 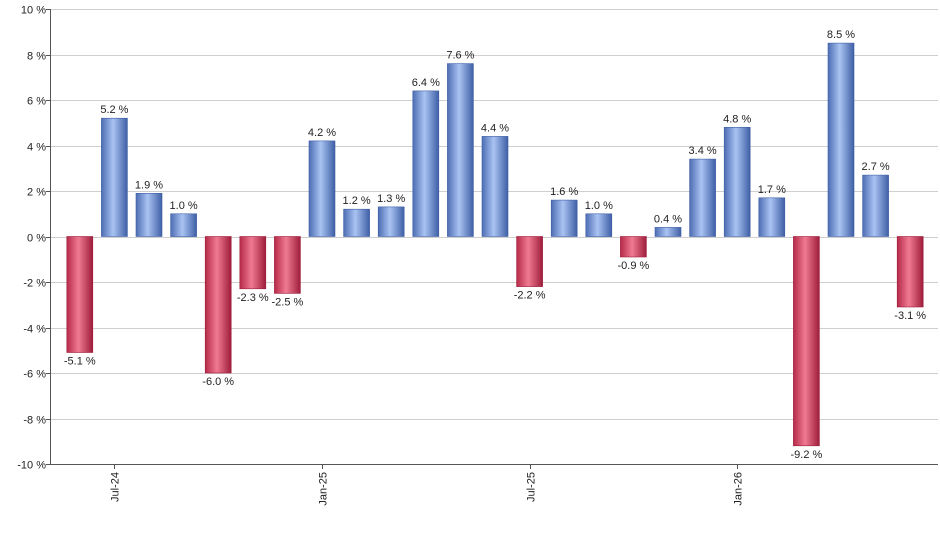 I want to click on y-tick-label: 2 %, so click(x=36, y=193).